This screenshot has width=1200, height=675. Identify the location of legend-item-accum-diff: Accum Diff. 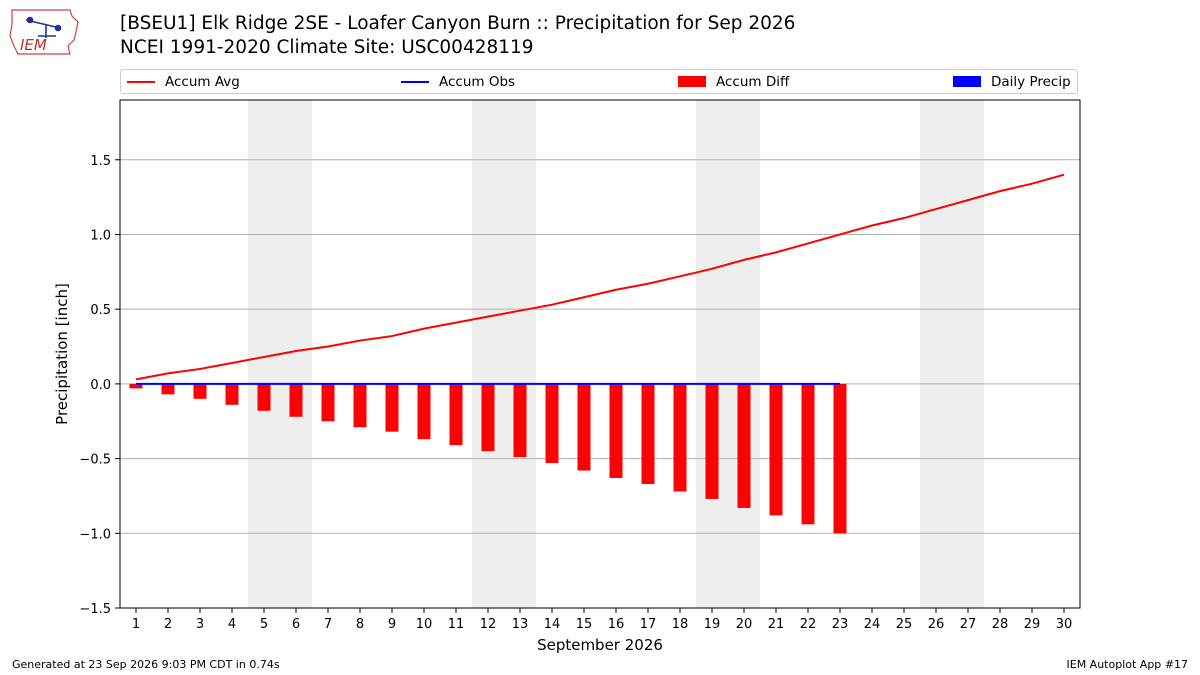
(733, 81).